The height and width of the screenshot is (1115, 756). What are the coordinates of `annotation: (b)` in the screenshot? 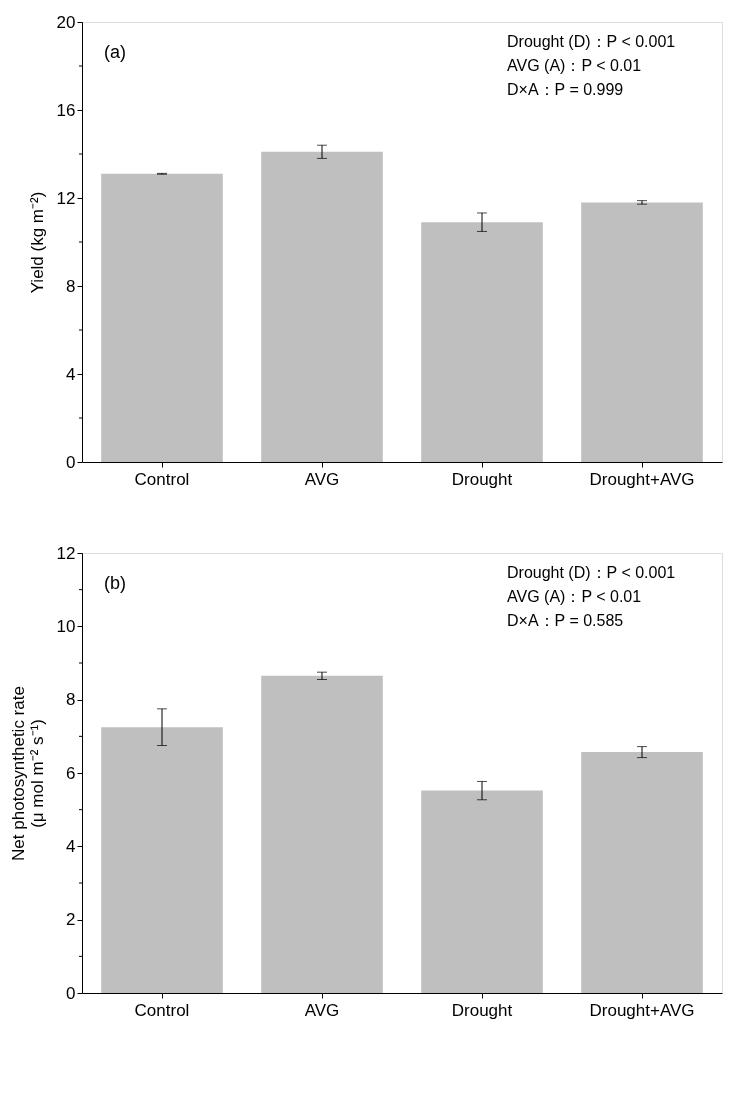 It's located at (115, 583).